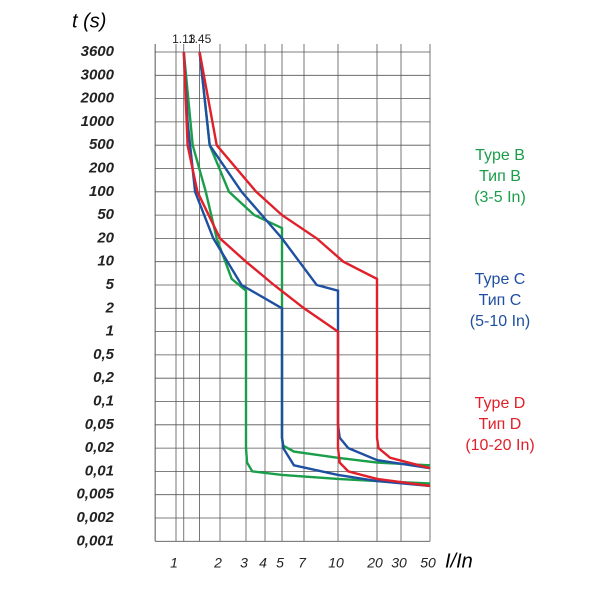  I want to click on x-tick-label: 3, so click(244, 563).